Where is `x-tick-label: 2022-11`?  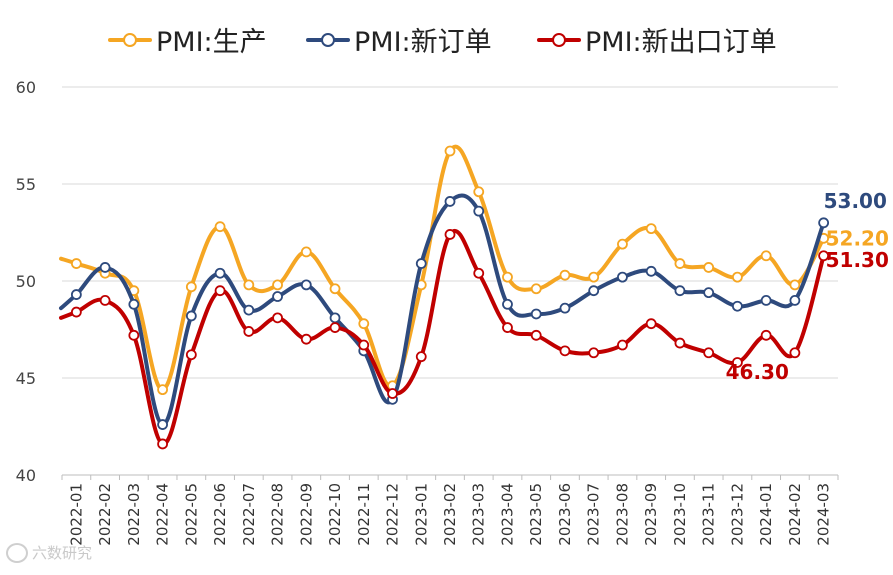 x-tick-label: 2022-11 is located at coordinates (364, 514).